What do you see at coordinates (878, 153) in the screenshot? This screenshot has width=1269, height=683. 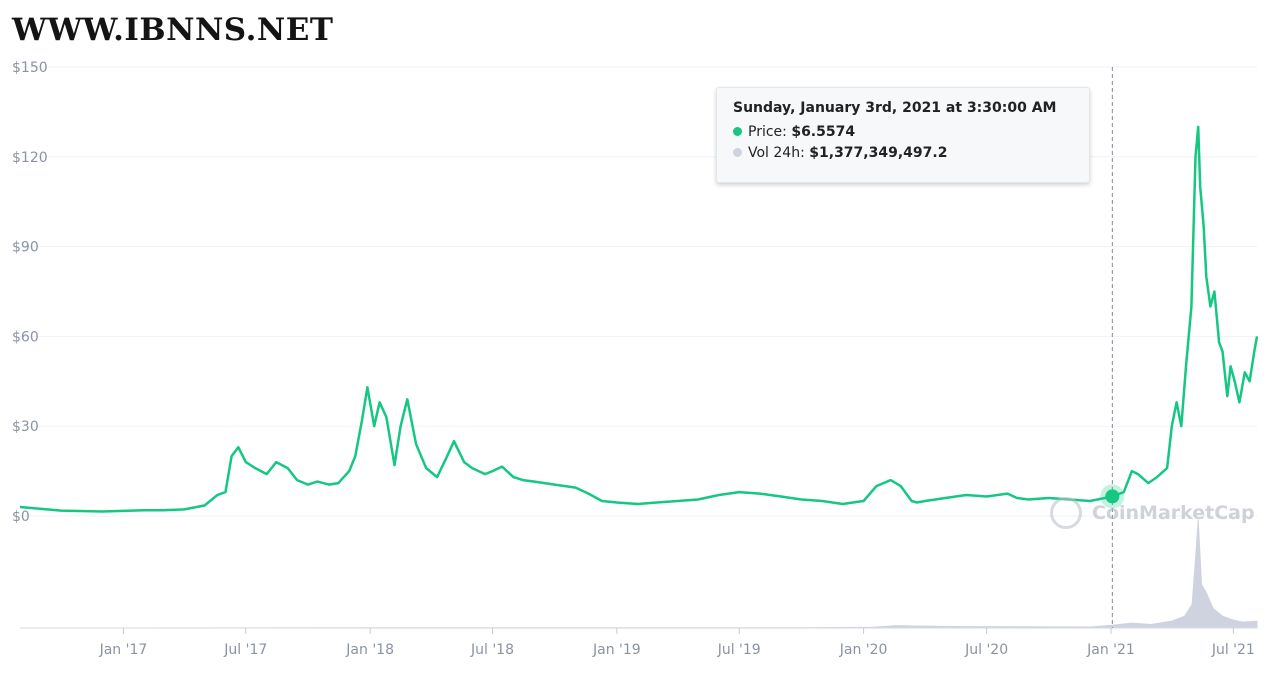 I see `tooltip-volume-value: $1,377,349,497.2` at bounding box center [878, 153].